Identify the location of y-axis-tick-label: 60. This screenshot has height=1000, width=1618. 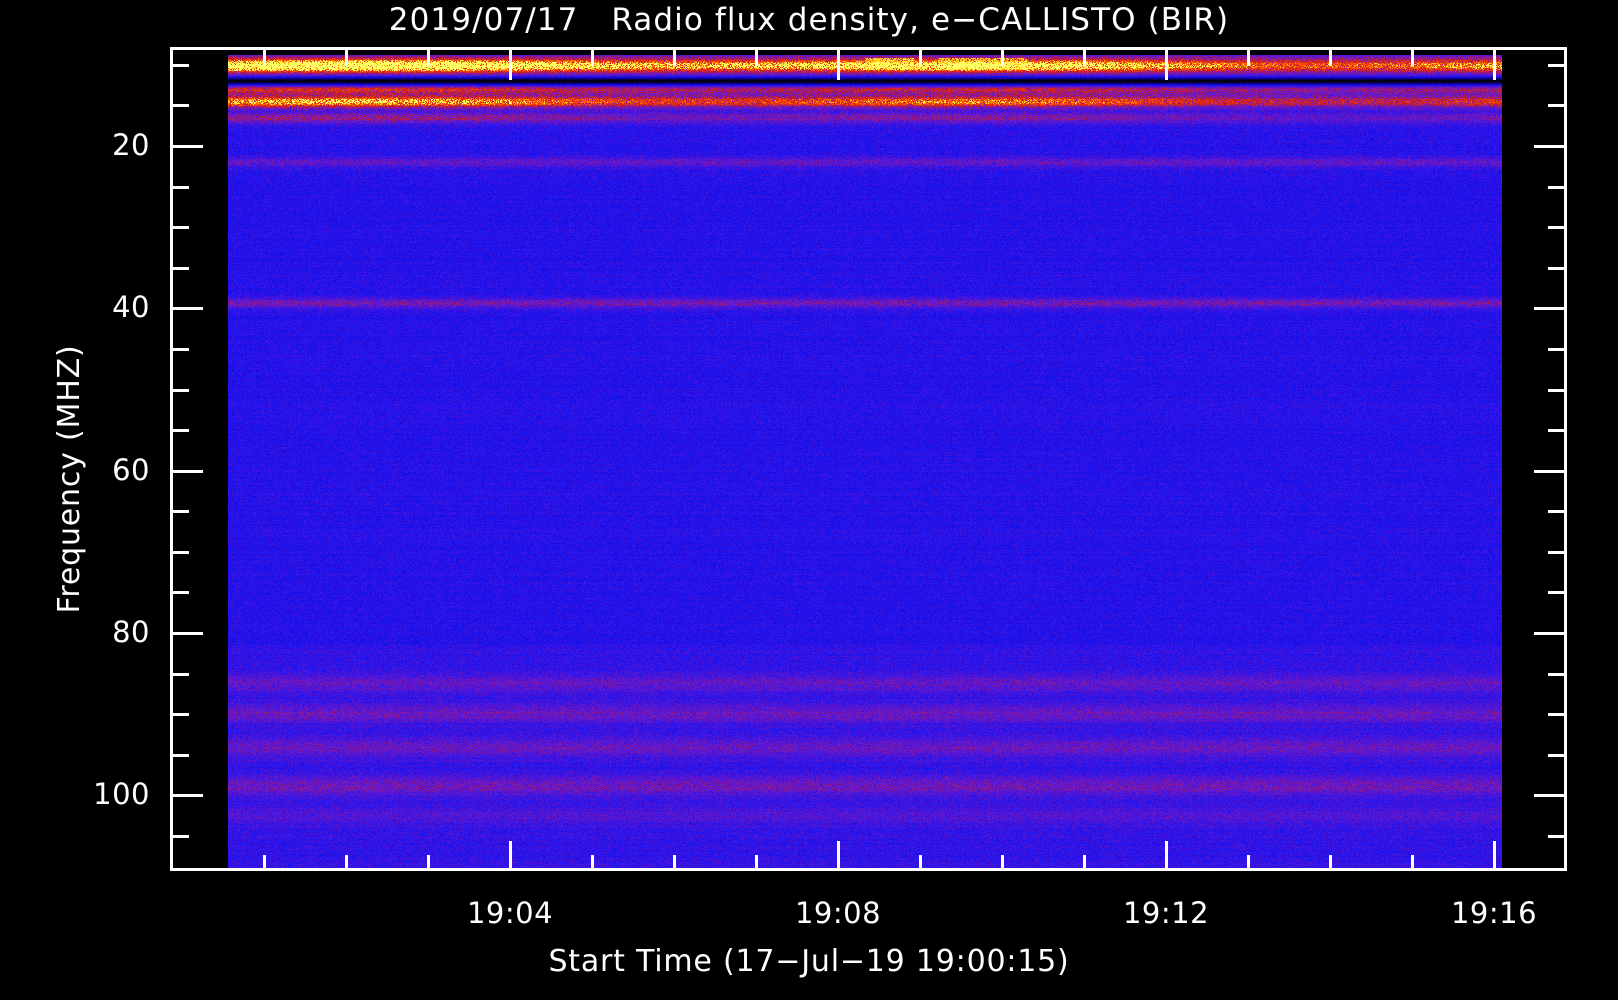
(131, 470).